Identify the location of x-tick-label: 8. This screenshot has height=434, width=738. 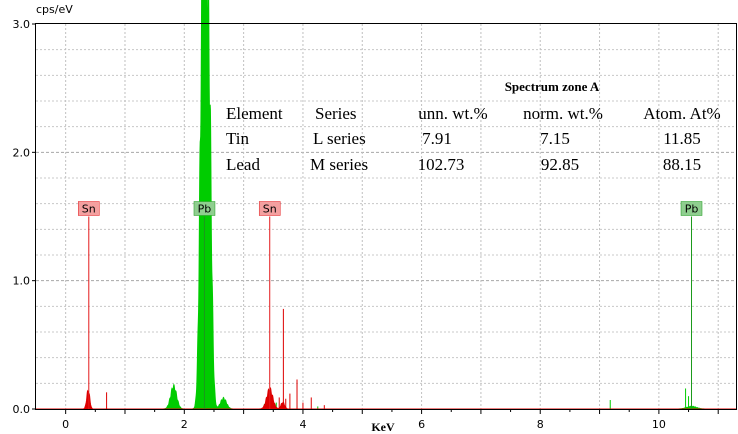
(540, 424).